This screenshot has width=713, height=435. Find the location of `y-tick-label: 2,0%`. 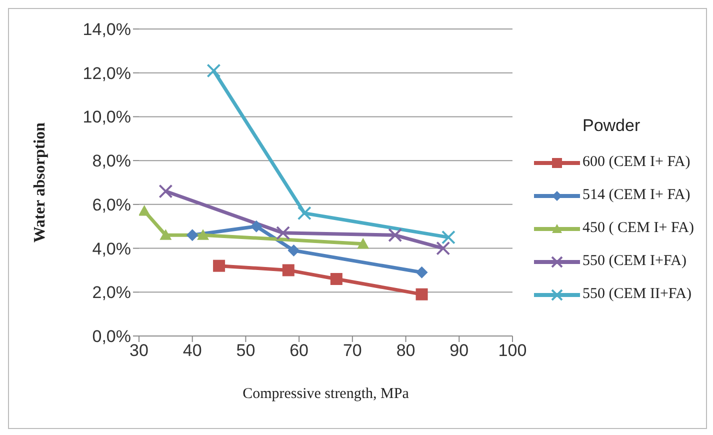

y-tick-label: 2,0% is located at coordinates (111, 292).